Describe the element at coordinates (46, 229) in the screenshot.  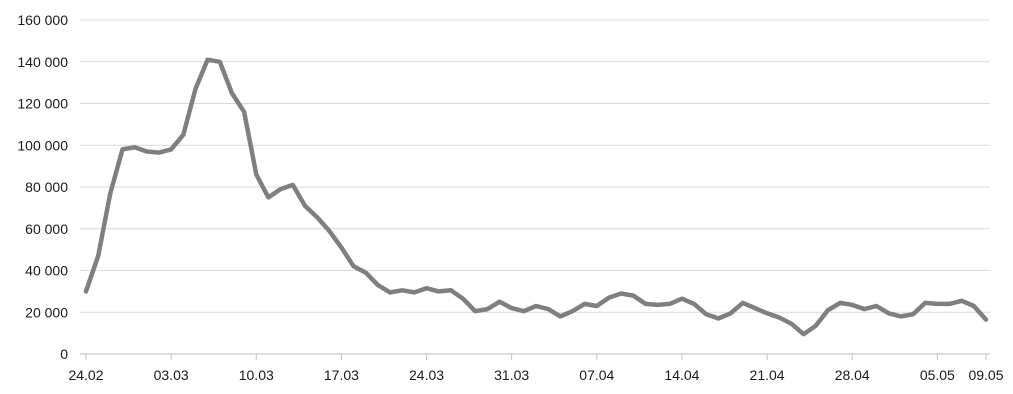
I see `y-tick-label: 60 000` at that location.